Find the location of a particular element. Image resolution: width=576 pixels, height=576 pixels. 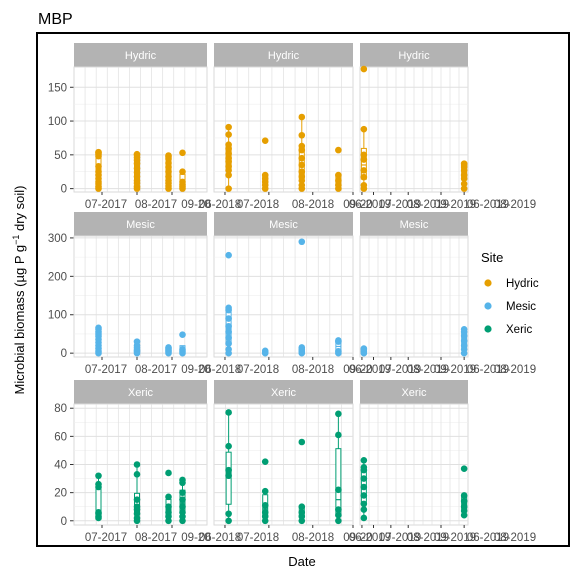

facet-strip-label: Mesic is located at coordinates (283, 225).